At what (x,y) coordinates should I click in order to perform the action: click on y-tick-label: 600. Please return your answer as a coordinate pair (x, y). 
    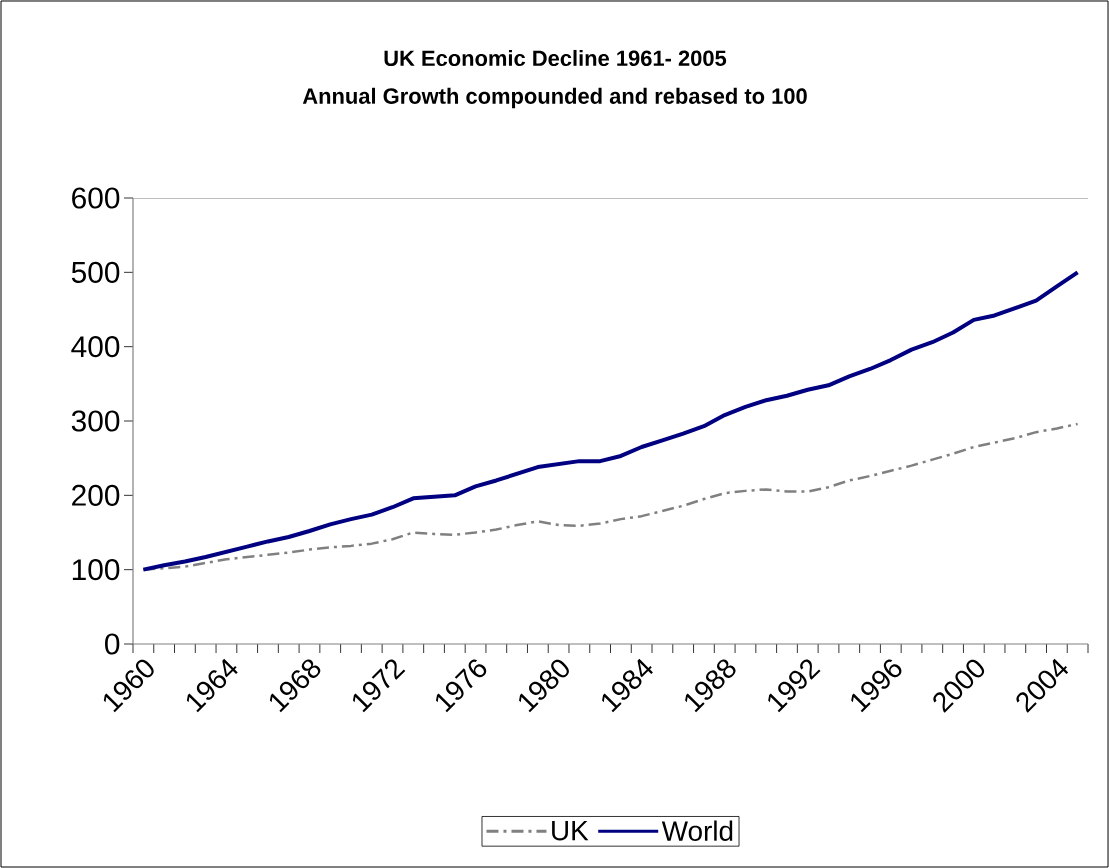
    Looking at the image, I should click on (96, 198).